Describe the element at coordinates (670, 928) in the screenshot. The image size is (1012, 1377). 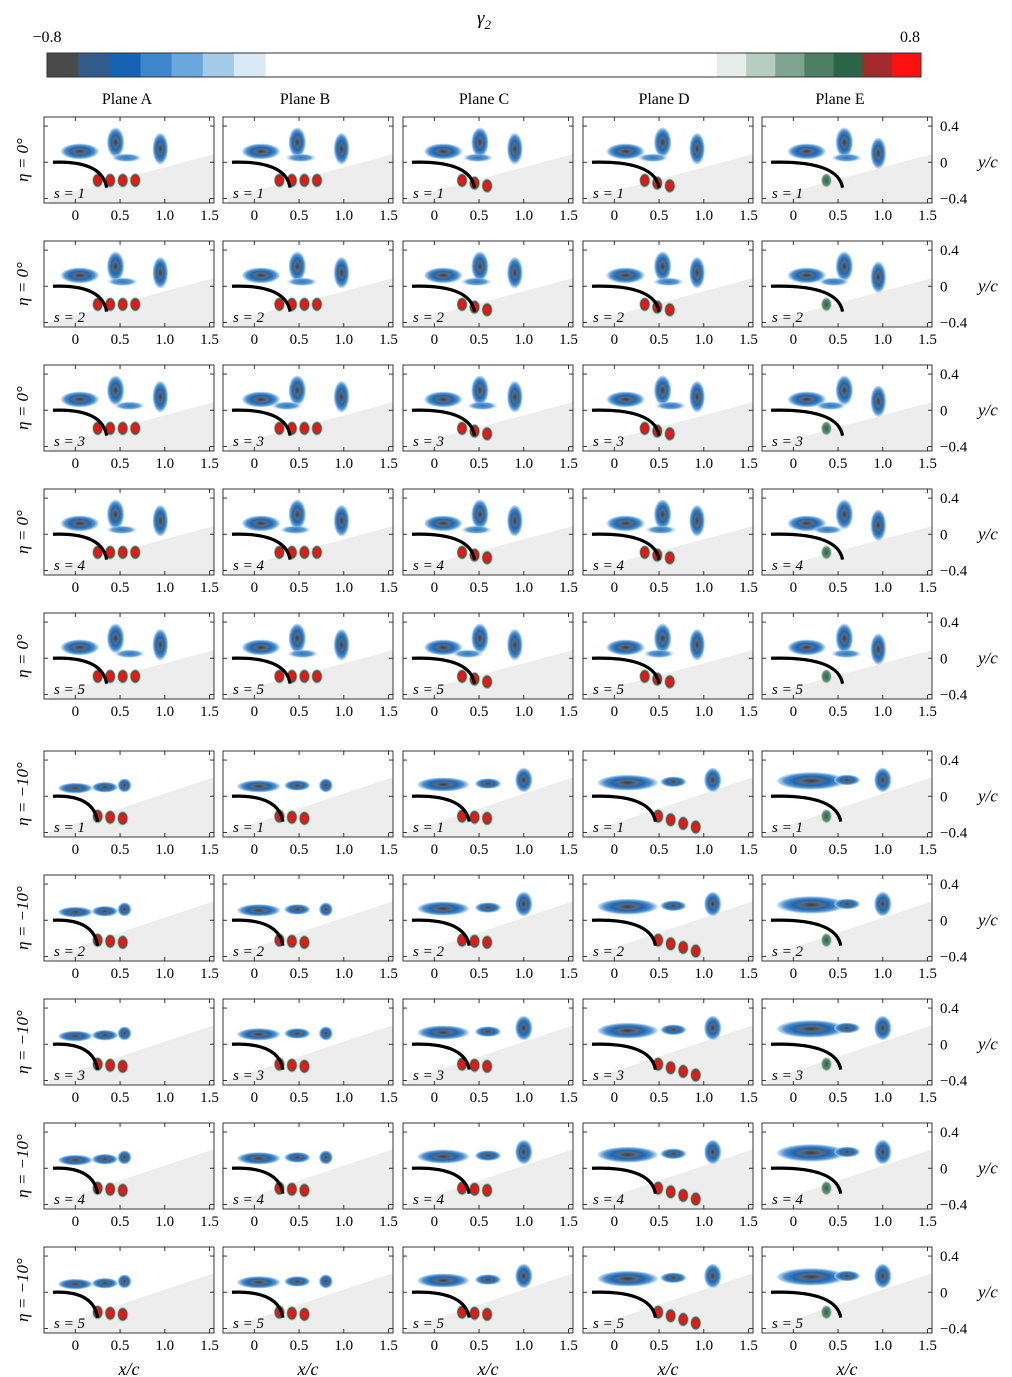
I see `panel-eta-10-s2-plane-d: 0 0.5 1.0 1.5 s = 2` at that location.